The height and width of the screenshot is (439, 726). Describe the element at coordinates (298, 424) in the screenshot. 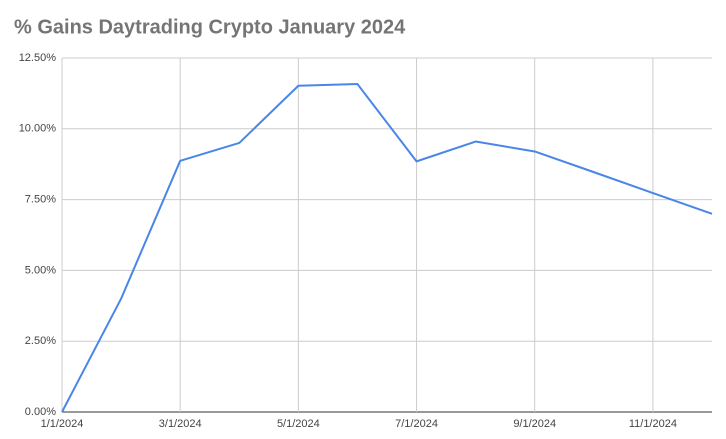

I see `x-tick-label: 5/1/2024` at that location.